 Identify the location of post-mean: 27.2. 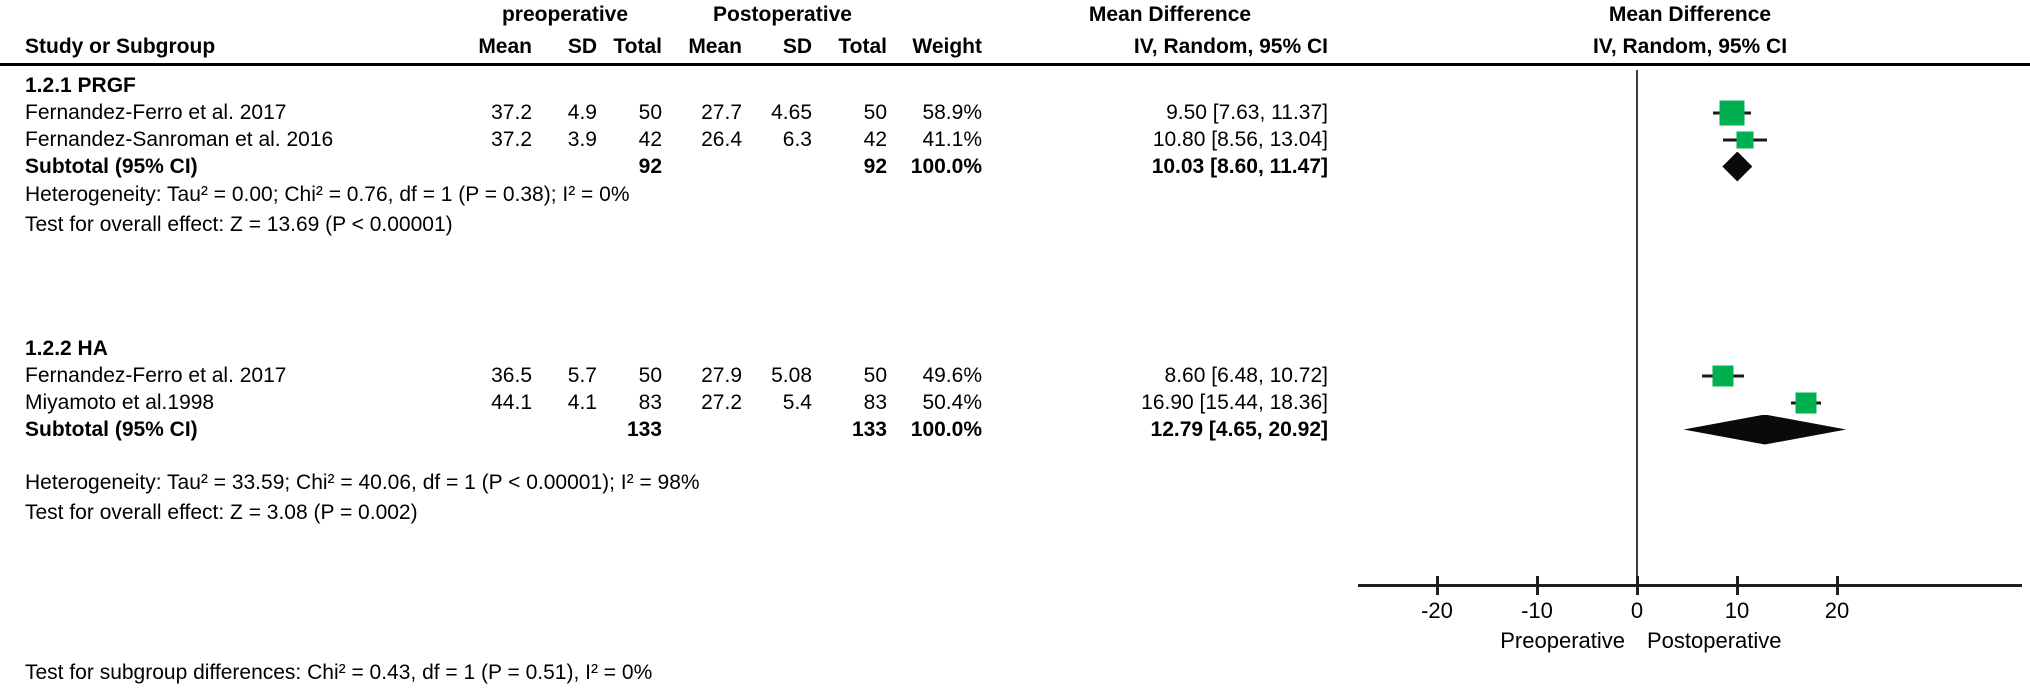
(721, 402).